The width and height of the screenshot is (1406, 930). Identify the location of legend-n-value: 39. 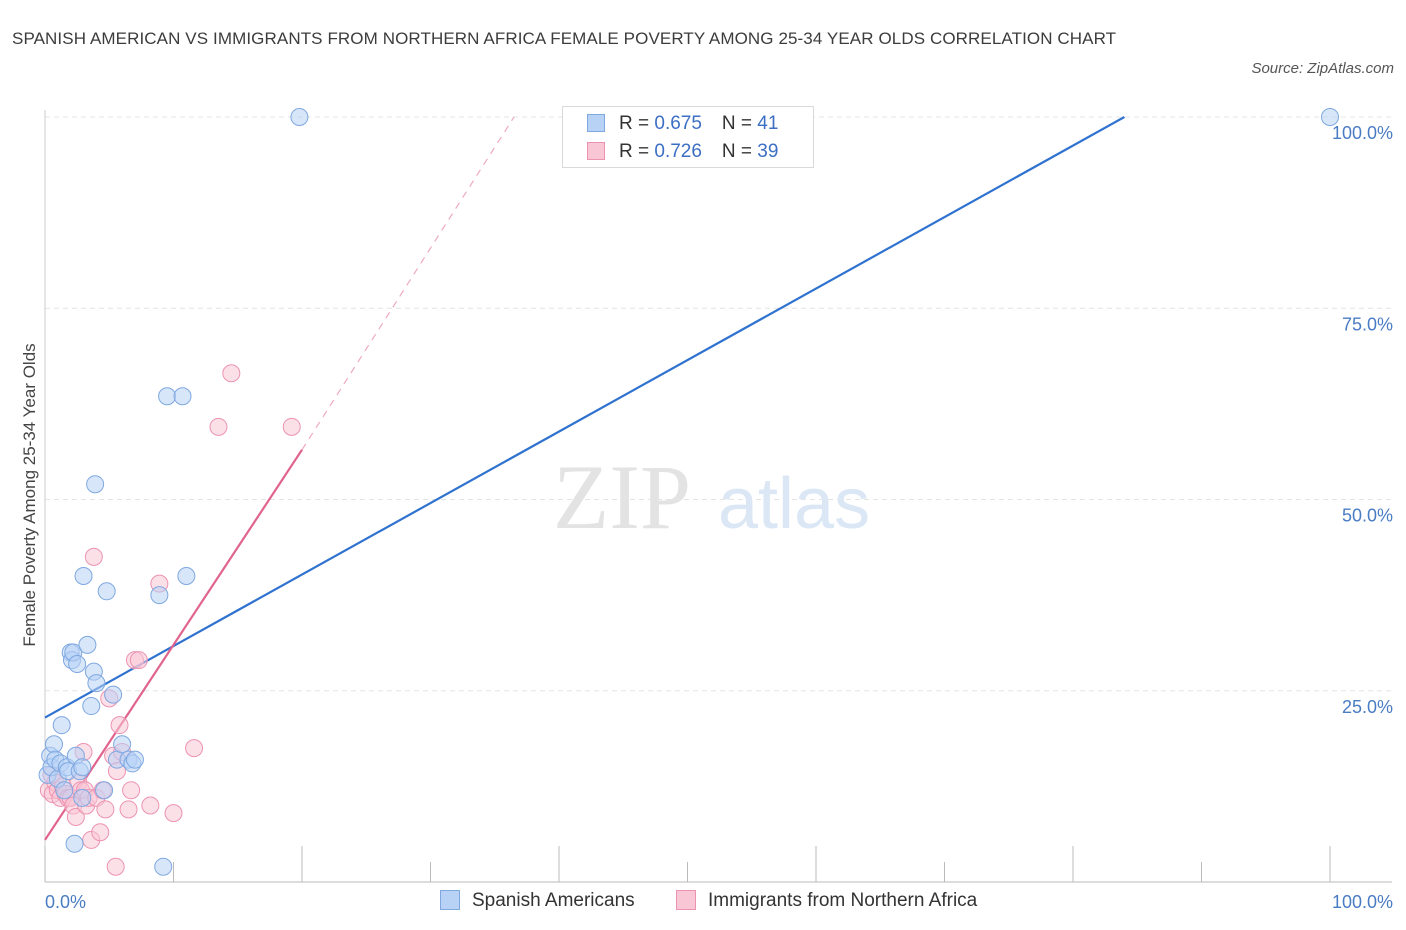
(768, 151).